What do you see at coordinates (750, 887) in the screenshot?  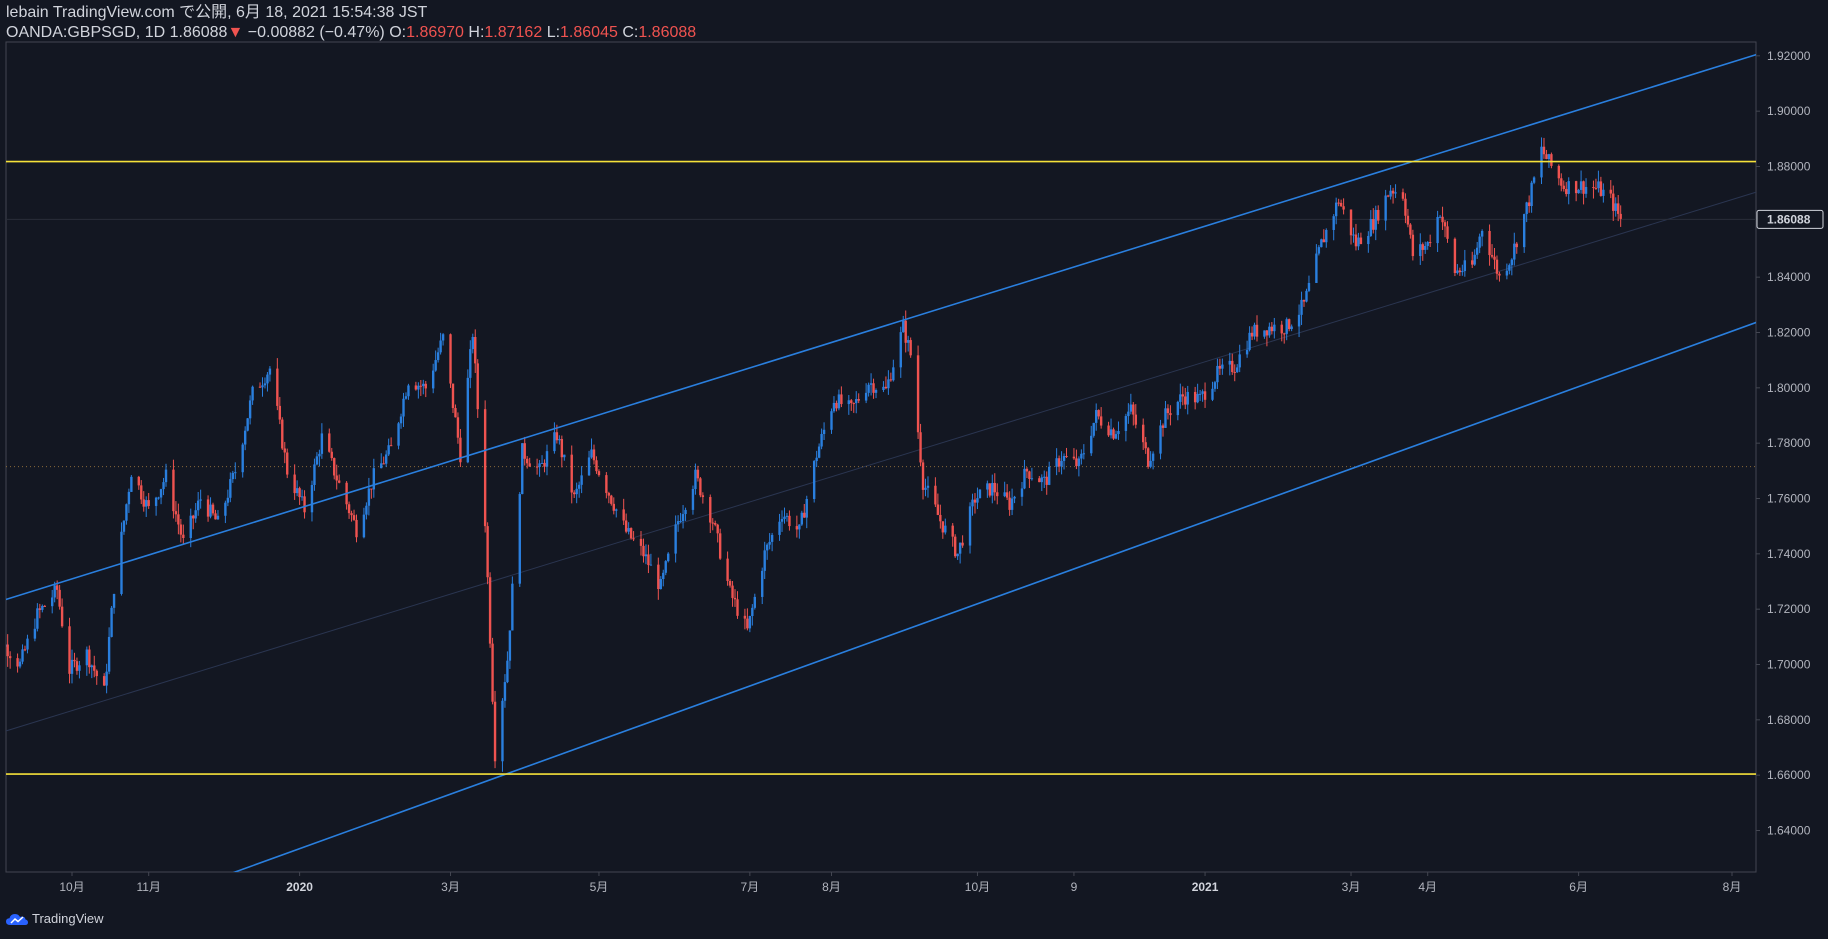 I see `x-tick-label: 7月` at bounding box center [750, 887].